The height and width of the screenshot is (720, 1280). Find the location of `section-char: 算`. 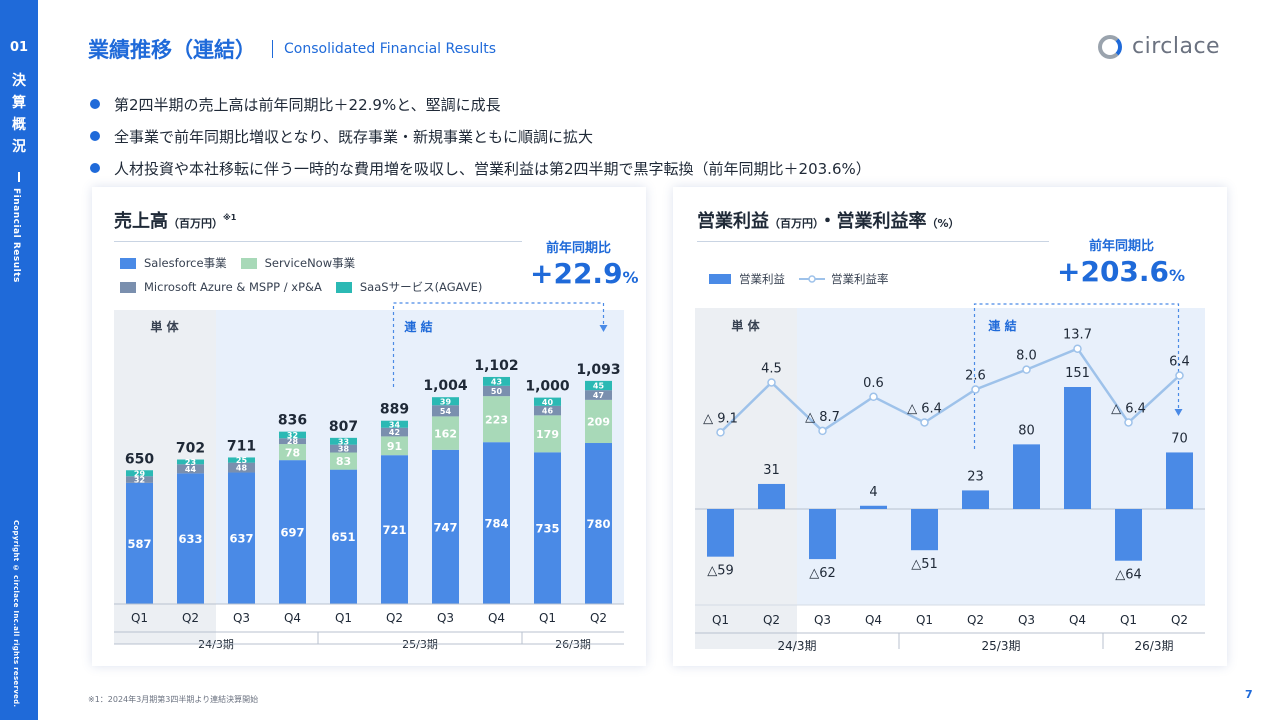

section-char: 算 is located at coordinates (19, 103).